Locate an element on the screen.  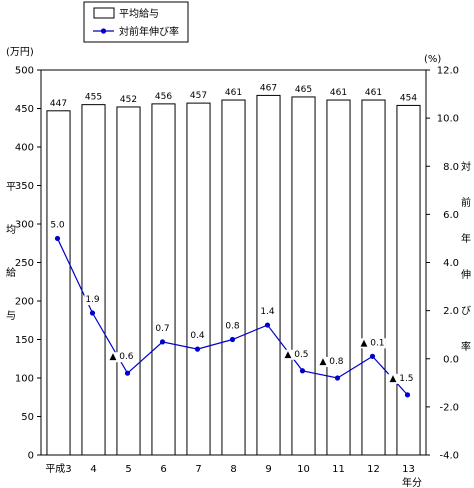
line-value-label: ▲ 0.1 is located at coordinates (372, 343).